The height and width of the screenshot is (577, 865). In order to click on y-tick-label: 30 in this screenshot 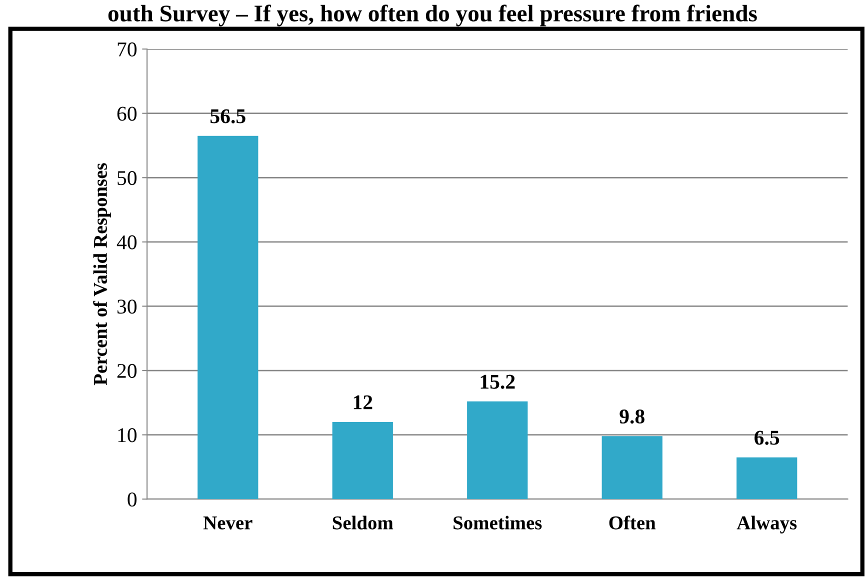, I will do `click(127, 307)`.